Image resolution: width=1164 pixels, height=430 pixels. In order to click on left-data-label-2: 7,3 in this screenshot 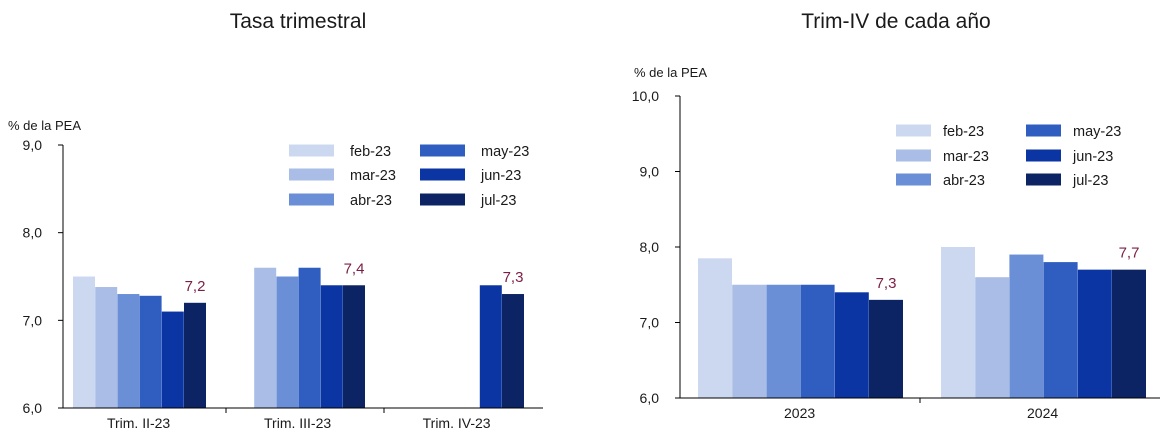, I will do `click(513, 277)`.